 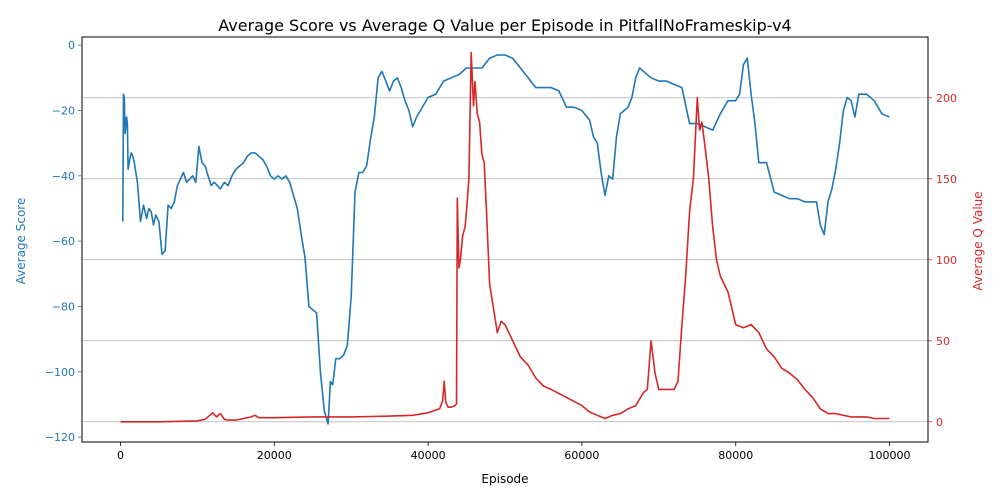 I want to click on x-tick-label: 60000, so click(x=581, y=455).